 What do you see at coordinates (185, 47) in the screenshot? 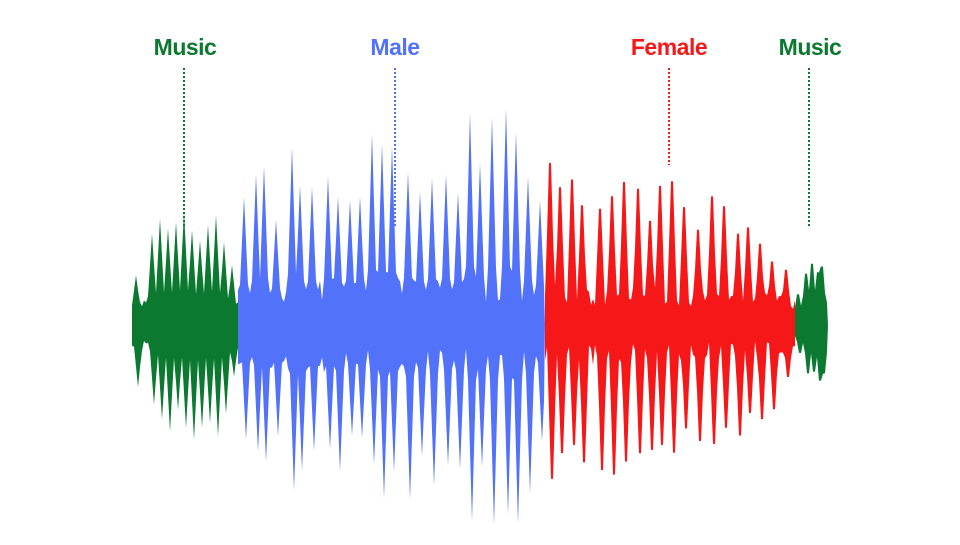
I see `label-music-1: Music` at bounding box center [185, 47].